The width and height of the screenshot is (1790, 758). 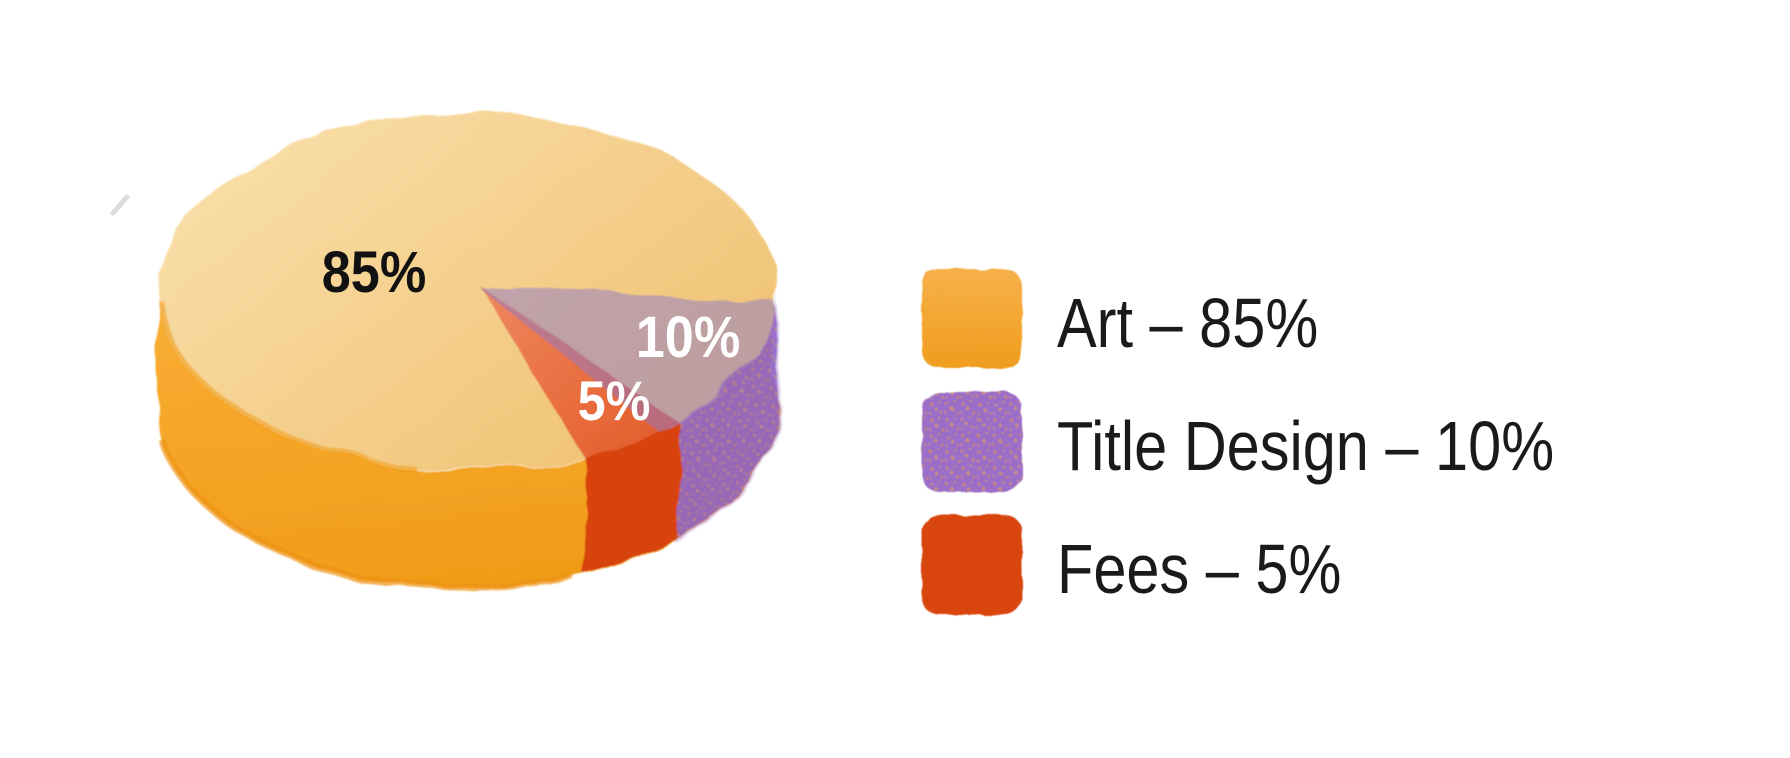 I want to click on legend-label-fees: Fees – 5%, so click(x=1199, y=568).